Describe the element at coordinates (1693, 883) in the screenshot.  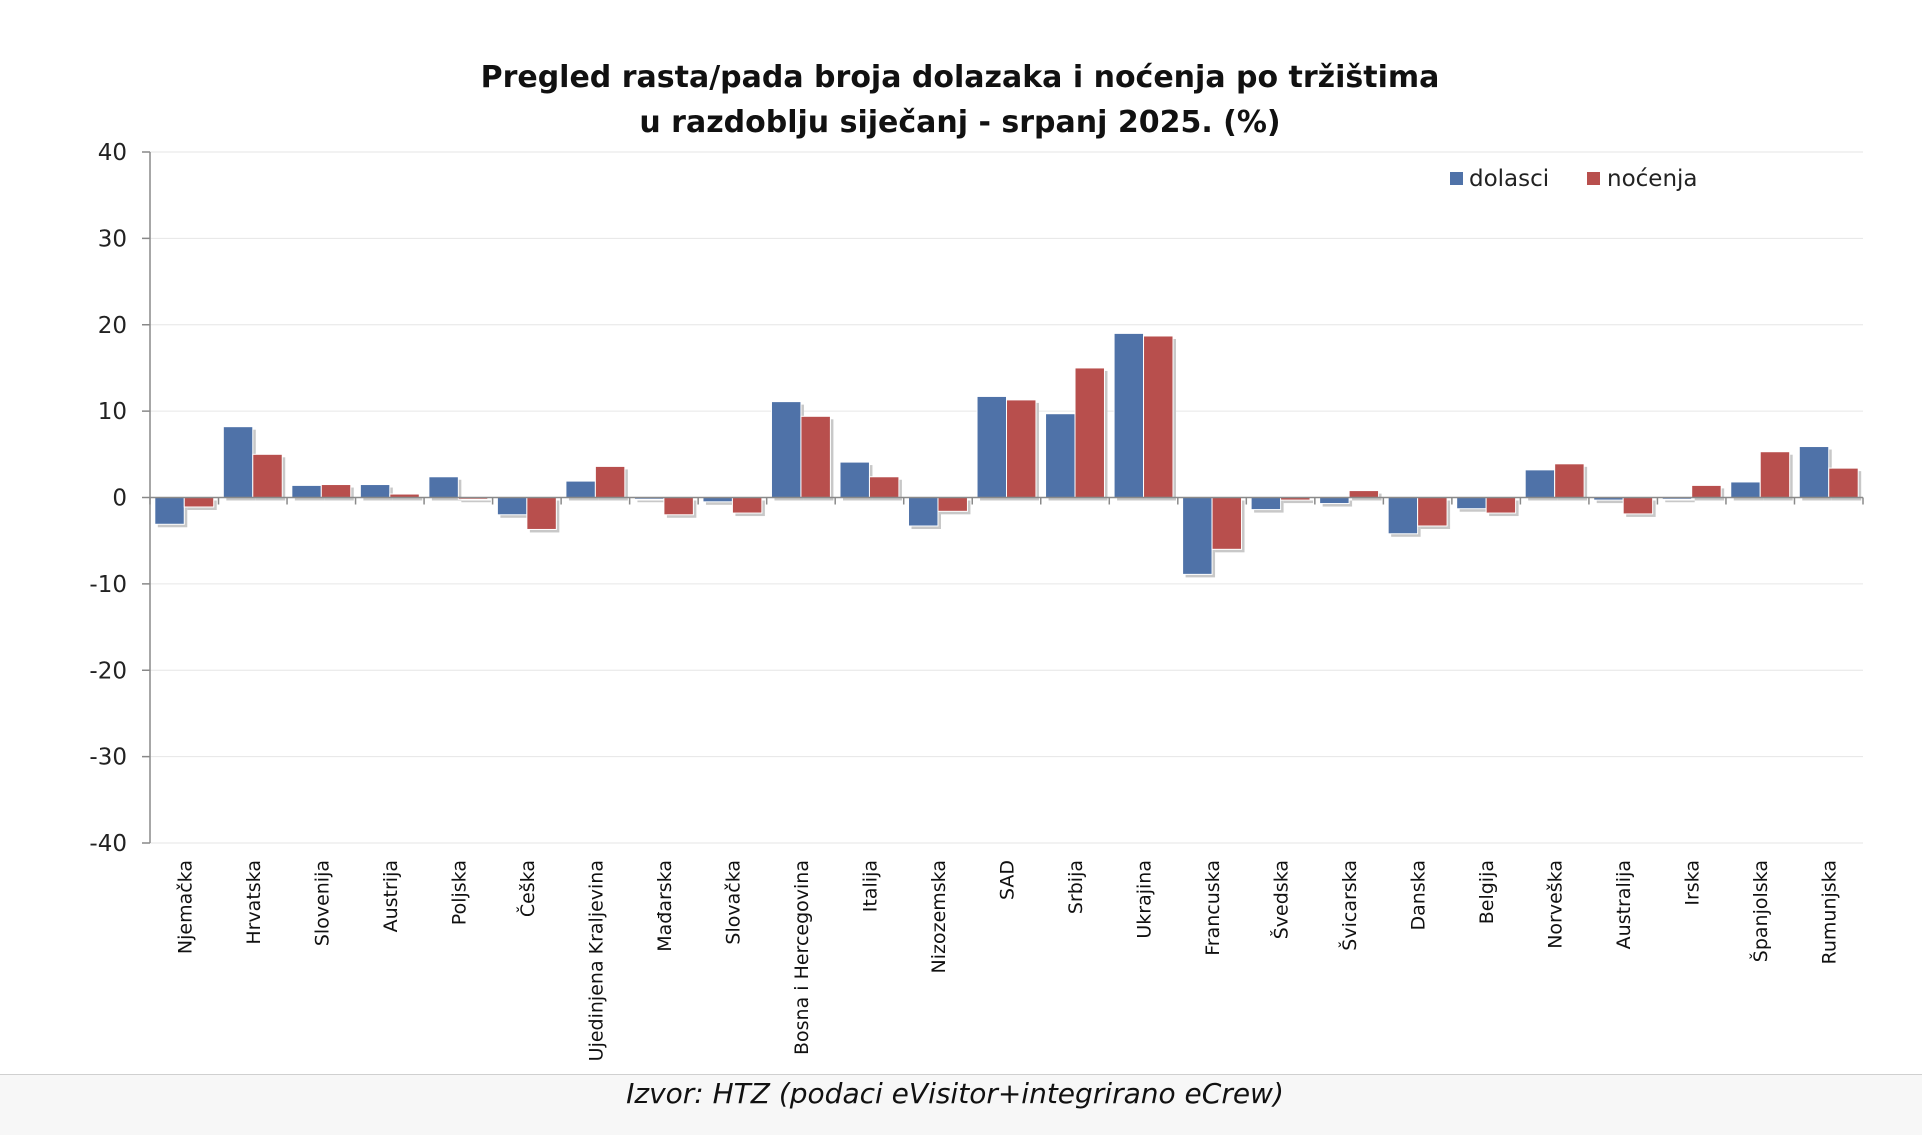
I see `category-label: Irska` at that location.